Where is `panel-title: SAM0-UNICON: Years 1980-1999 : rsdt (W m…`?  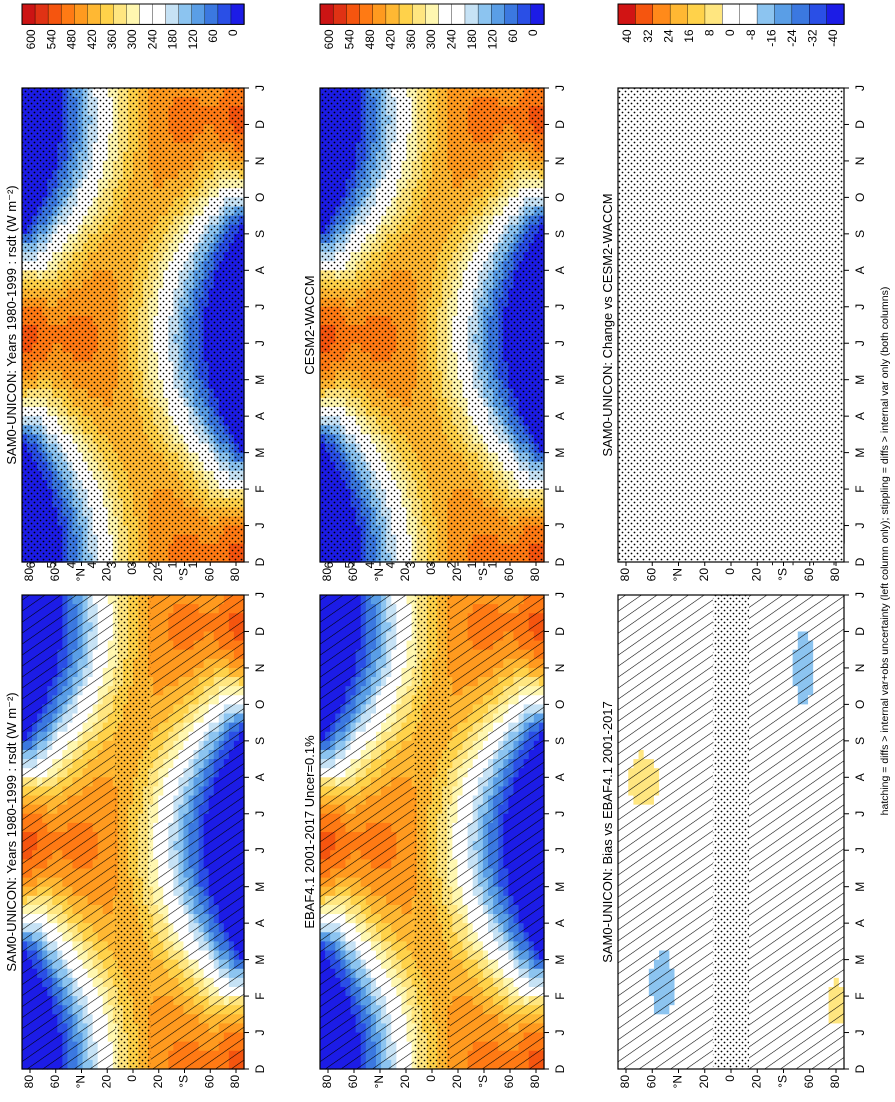 panel-title: SAM0-UNICON: Years 1980-1999 : rsdt (W m… is located at coordinates (11, 831).